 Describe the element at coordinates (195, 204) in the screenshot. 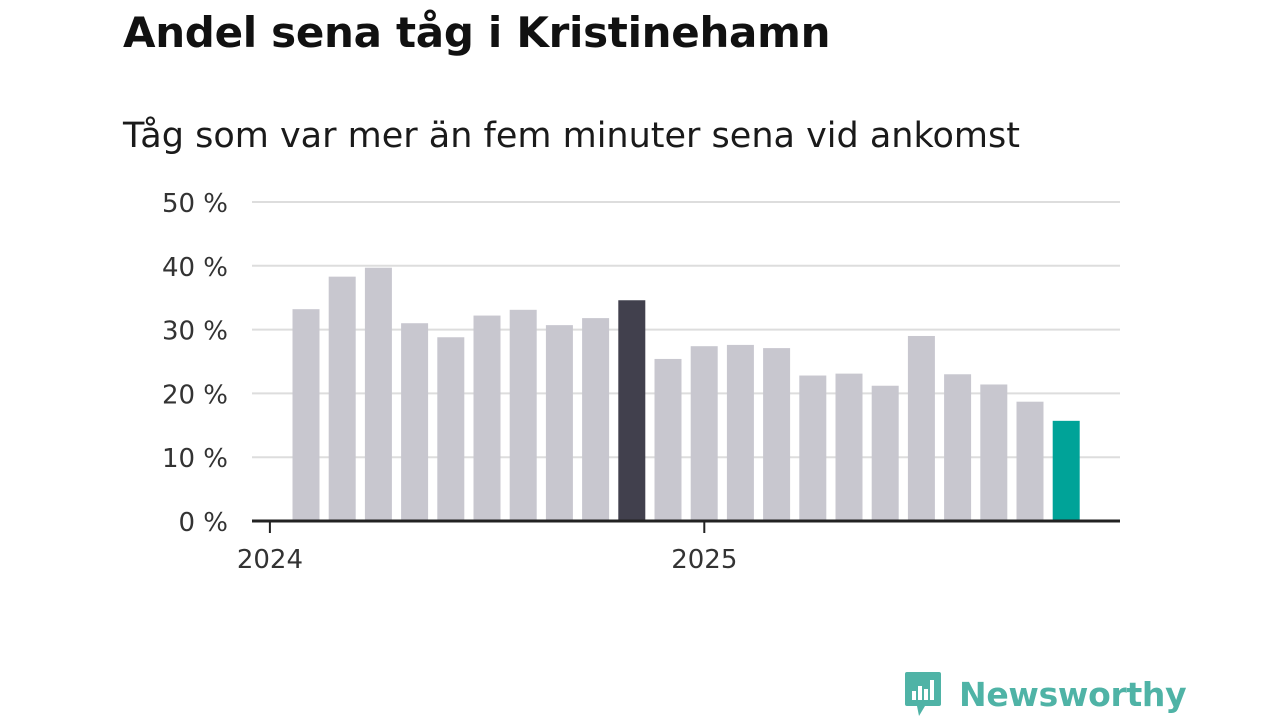

I see `y-tick-label: 50 %` at that location.